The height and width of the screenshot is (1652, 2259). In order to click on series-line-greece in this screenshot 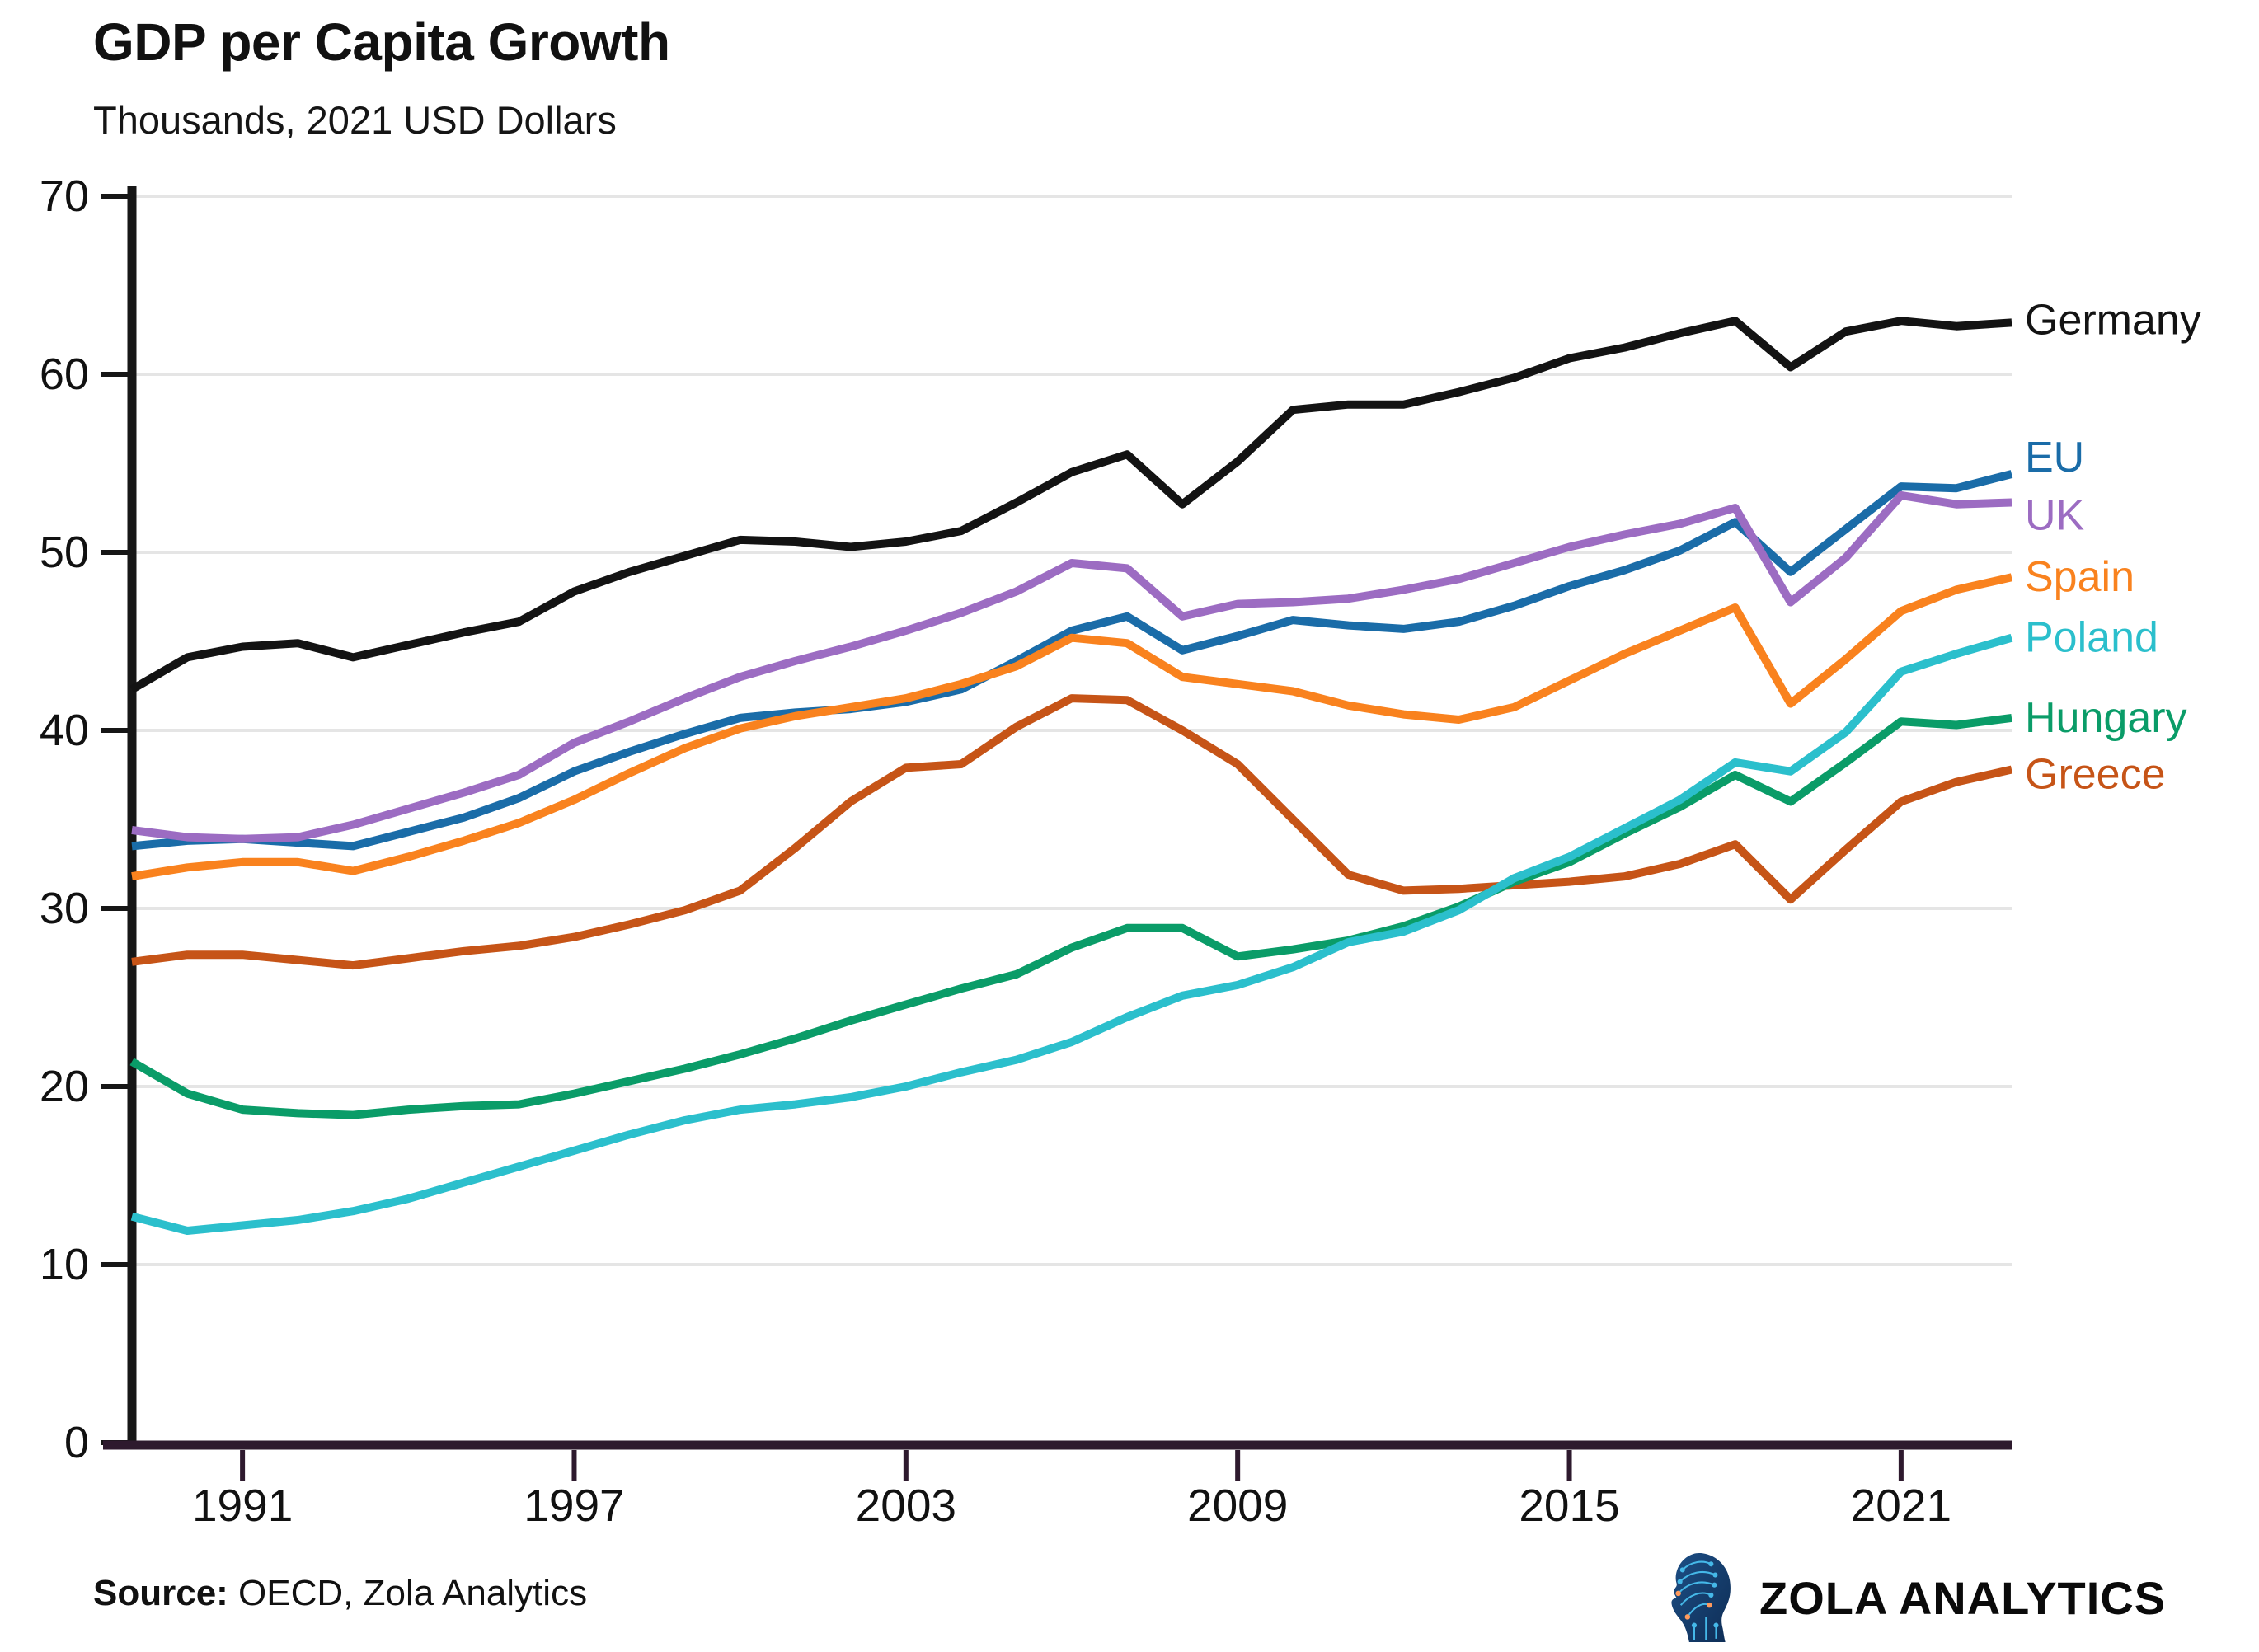, I will do `click(1072, 832)`.